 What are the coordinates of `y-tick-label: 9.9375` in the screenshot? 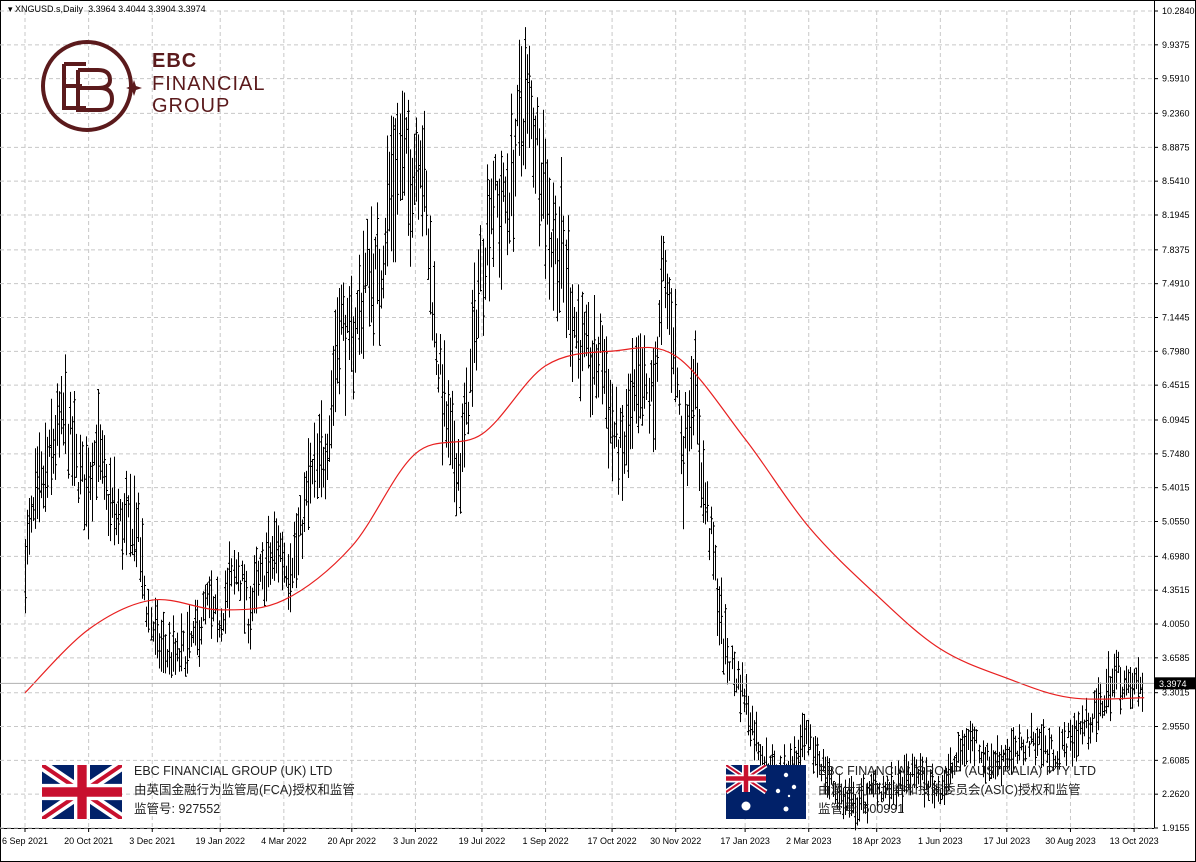 It's located at (1176, 45).